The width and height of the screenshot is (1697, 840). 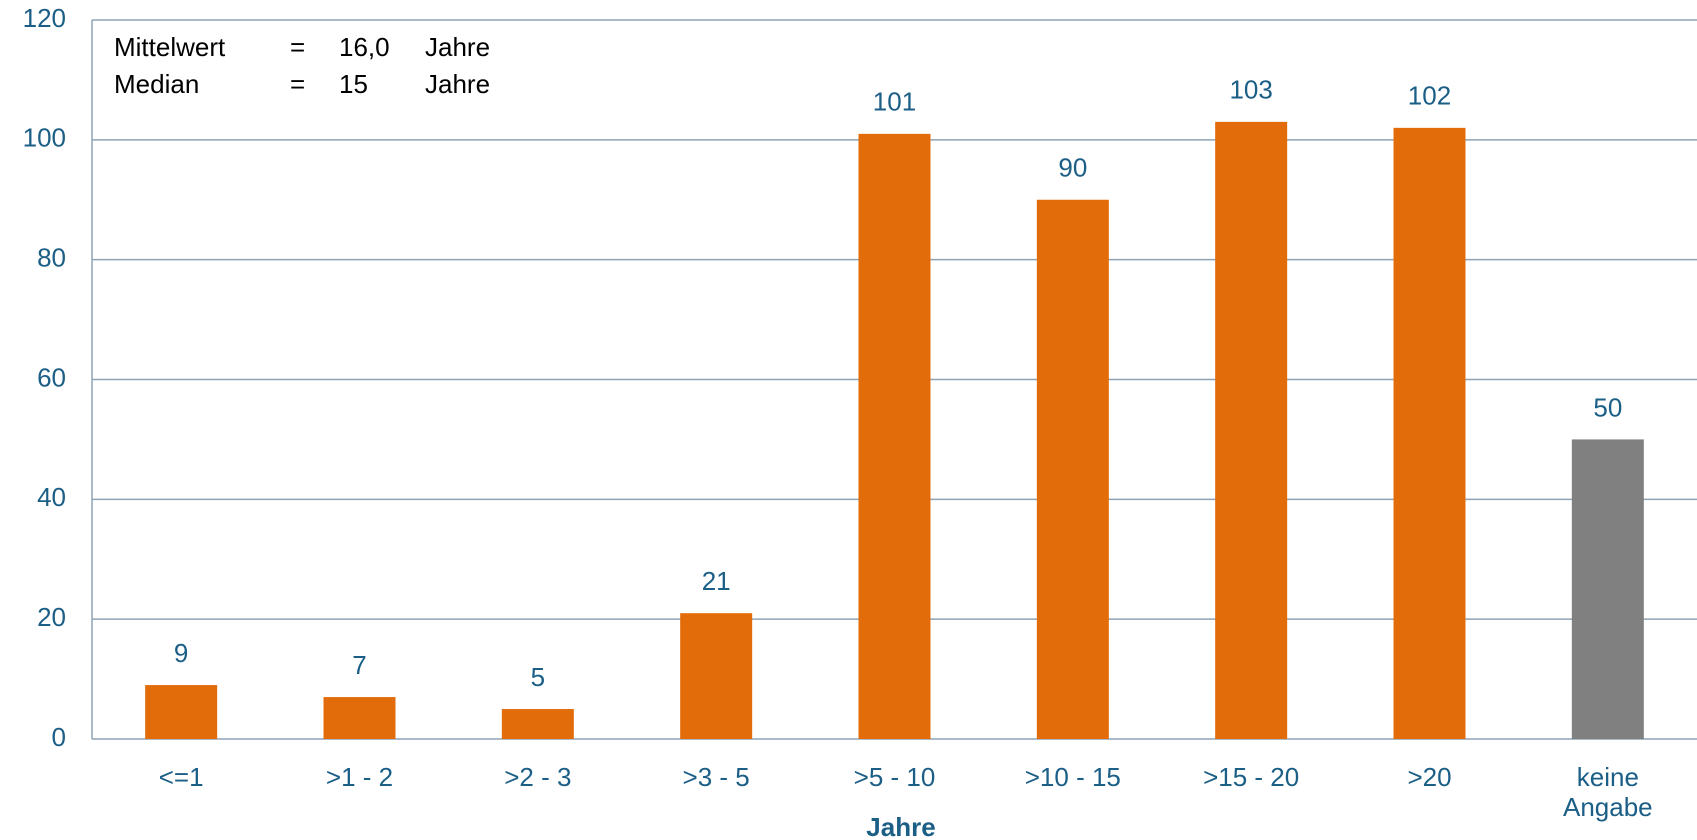 What do you see at coordinates (51, 497) in the screenshot?
I see `y-tick-label: 40` at bounding box center [51, 497].